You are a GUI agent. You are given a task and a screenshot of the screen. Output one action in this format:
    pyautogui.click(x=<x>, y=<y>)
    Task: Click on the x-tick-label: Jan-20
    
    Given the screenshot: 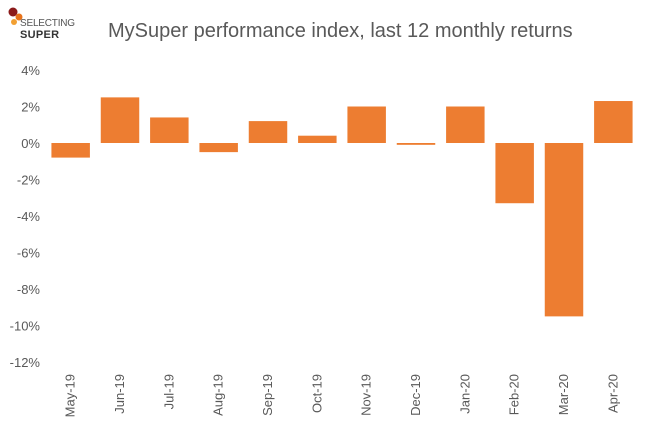 What is the action you would take?
    pyautogui.click(x=464, y=394)
    